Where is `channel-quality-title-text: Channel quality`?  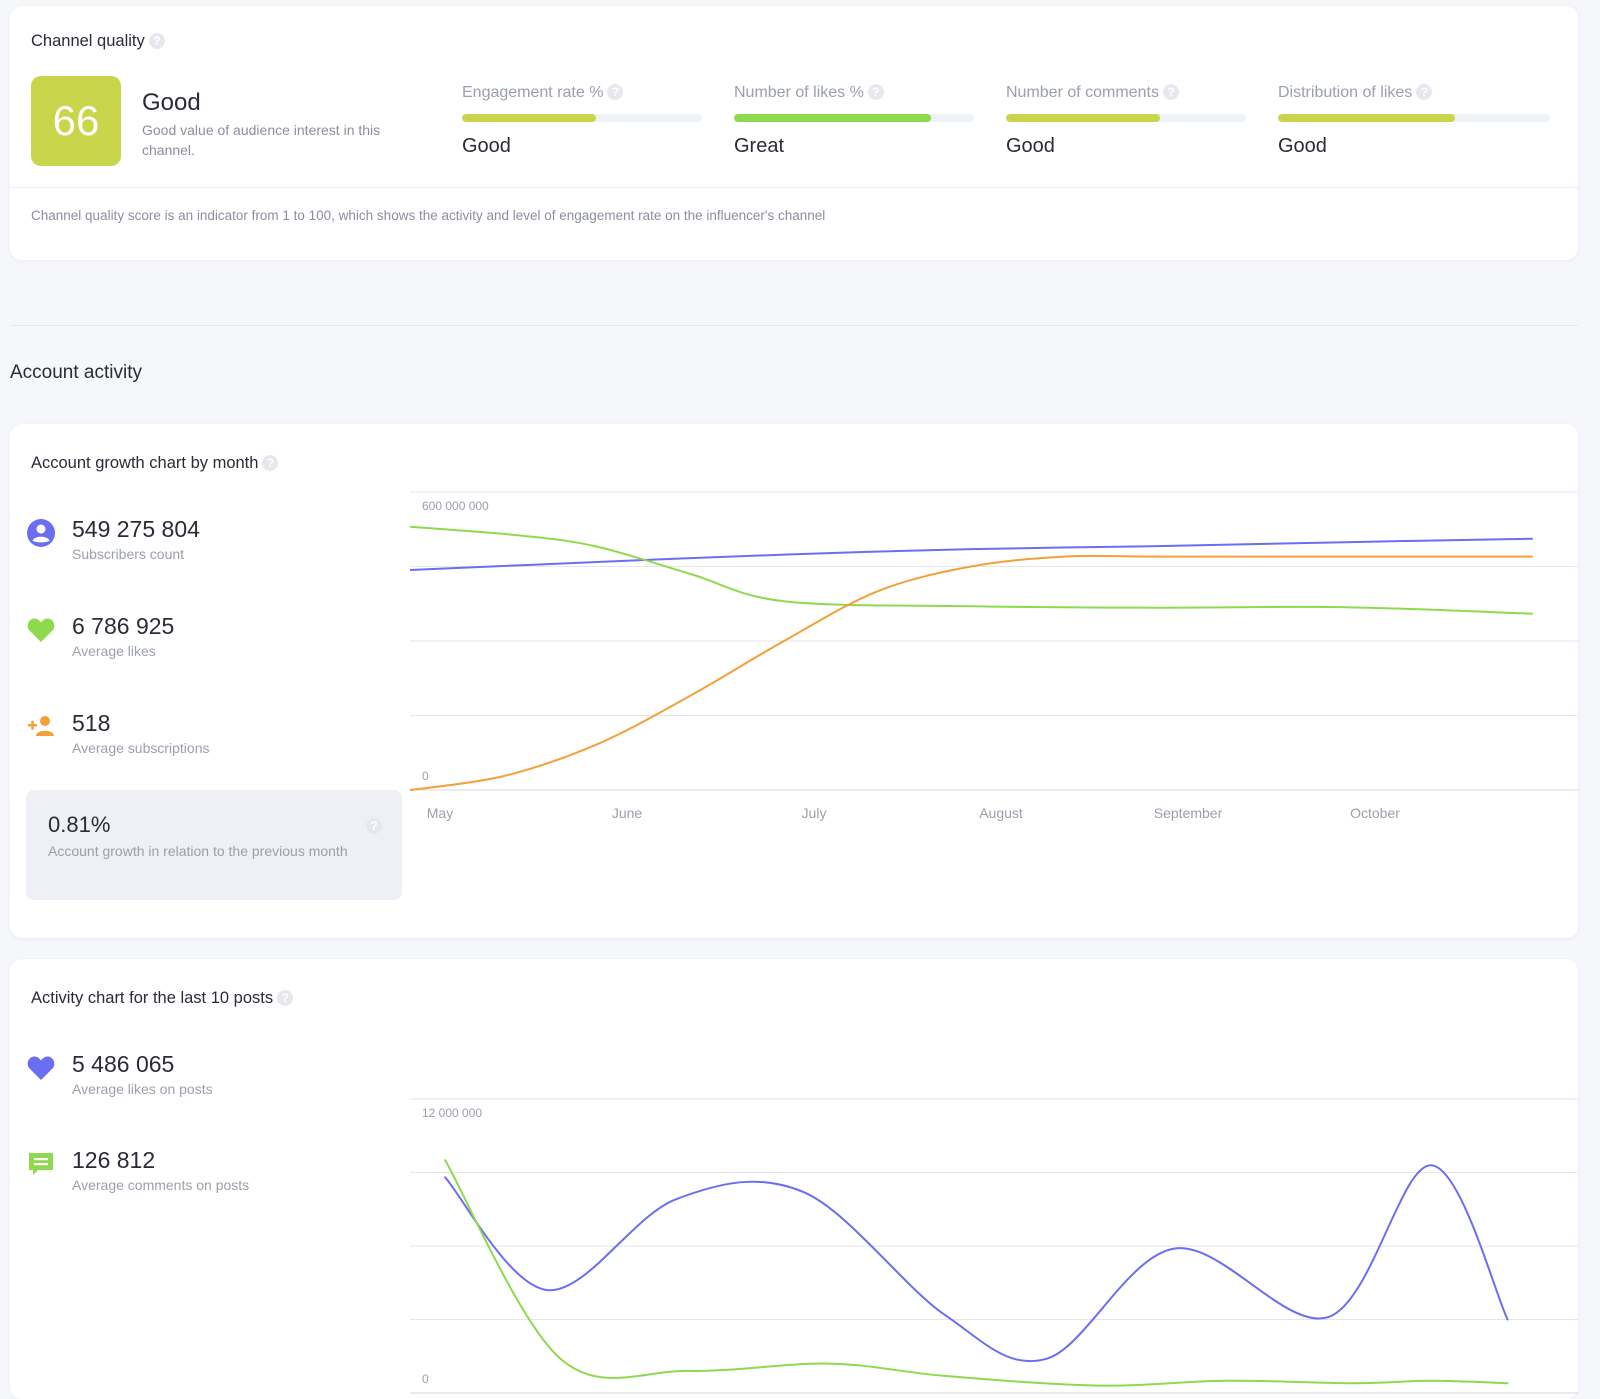 channel-quality-title-text: Channel quality is located at coordinates (88, 41).